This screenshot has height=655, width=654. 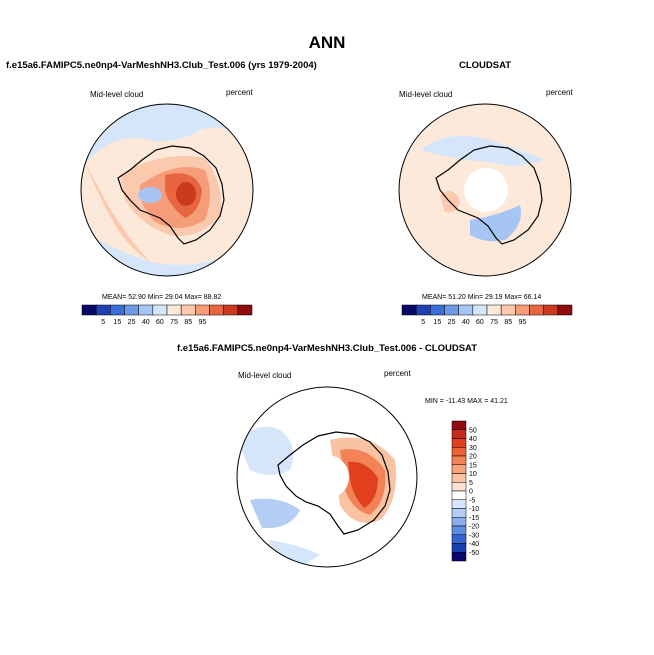 I want to click on right-colorbar-tick-label: 75, so click(x=494, y=322).